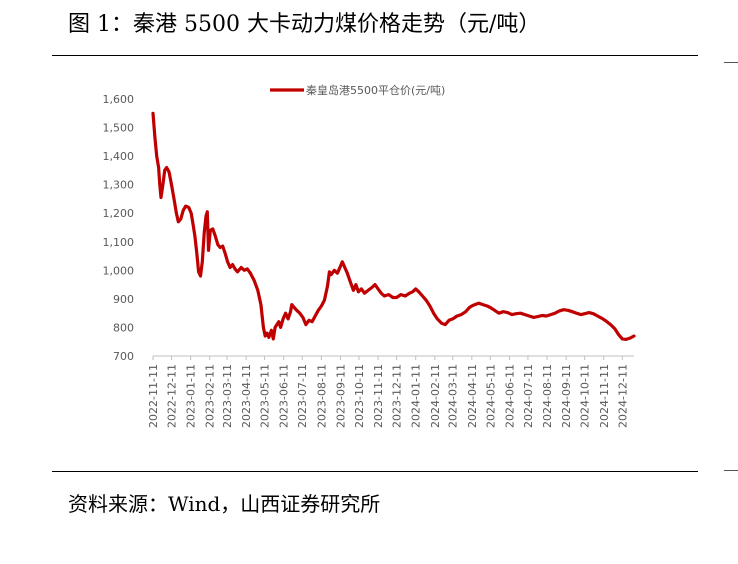  What do you see at coordinates (172, 396) in the screenshot?
I see `x-tick-label: 2022-12-11` at bounding box center [172, 396].